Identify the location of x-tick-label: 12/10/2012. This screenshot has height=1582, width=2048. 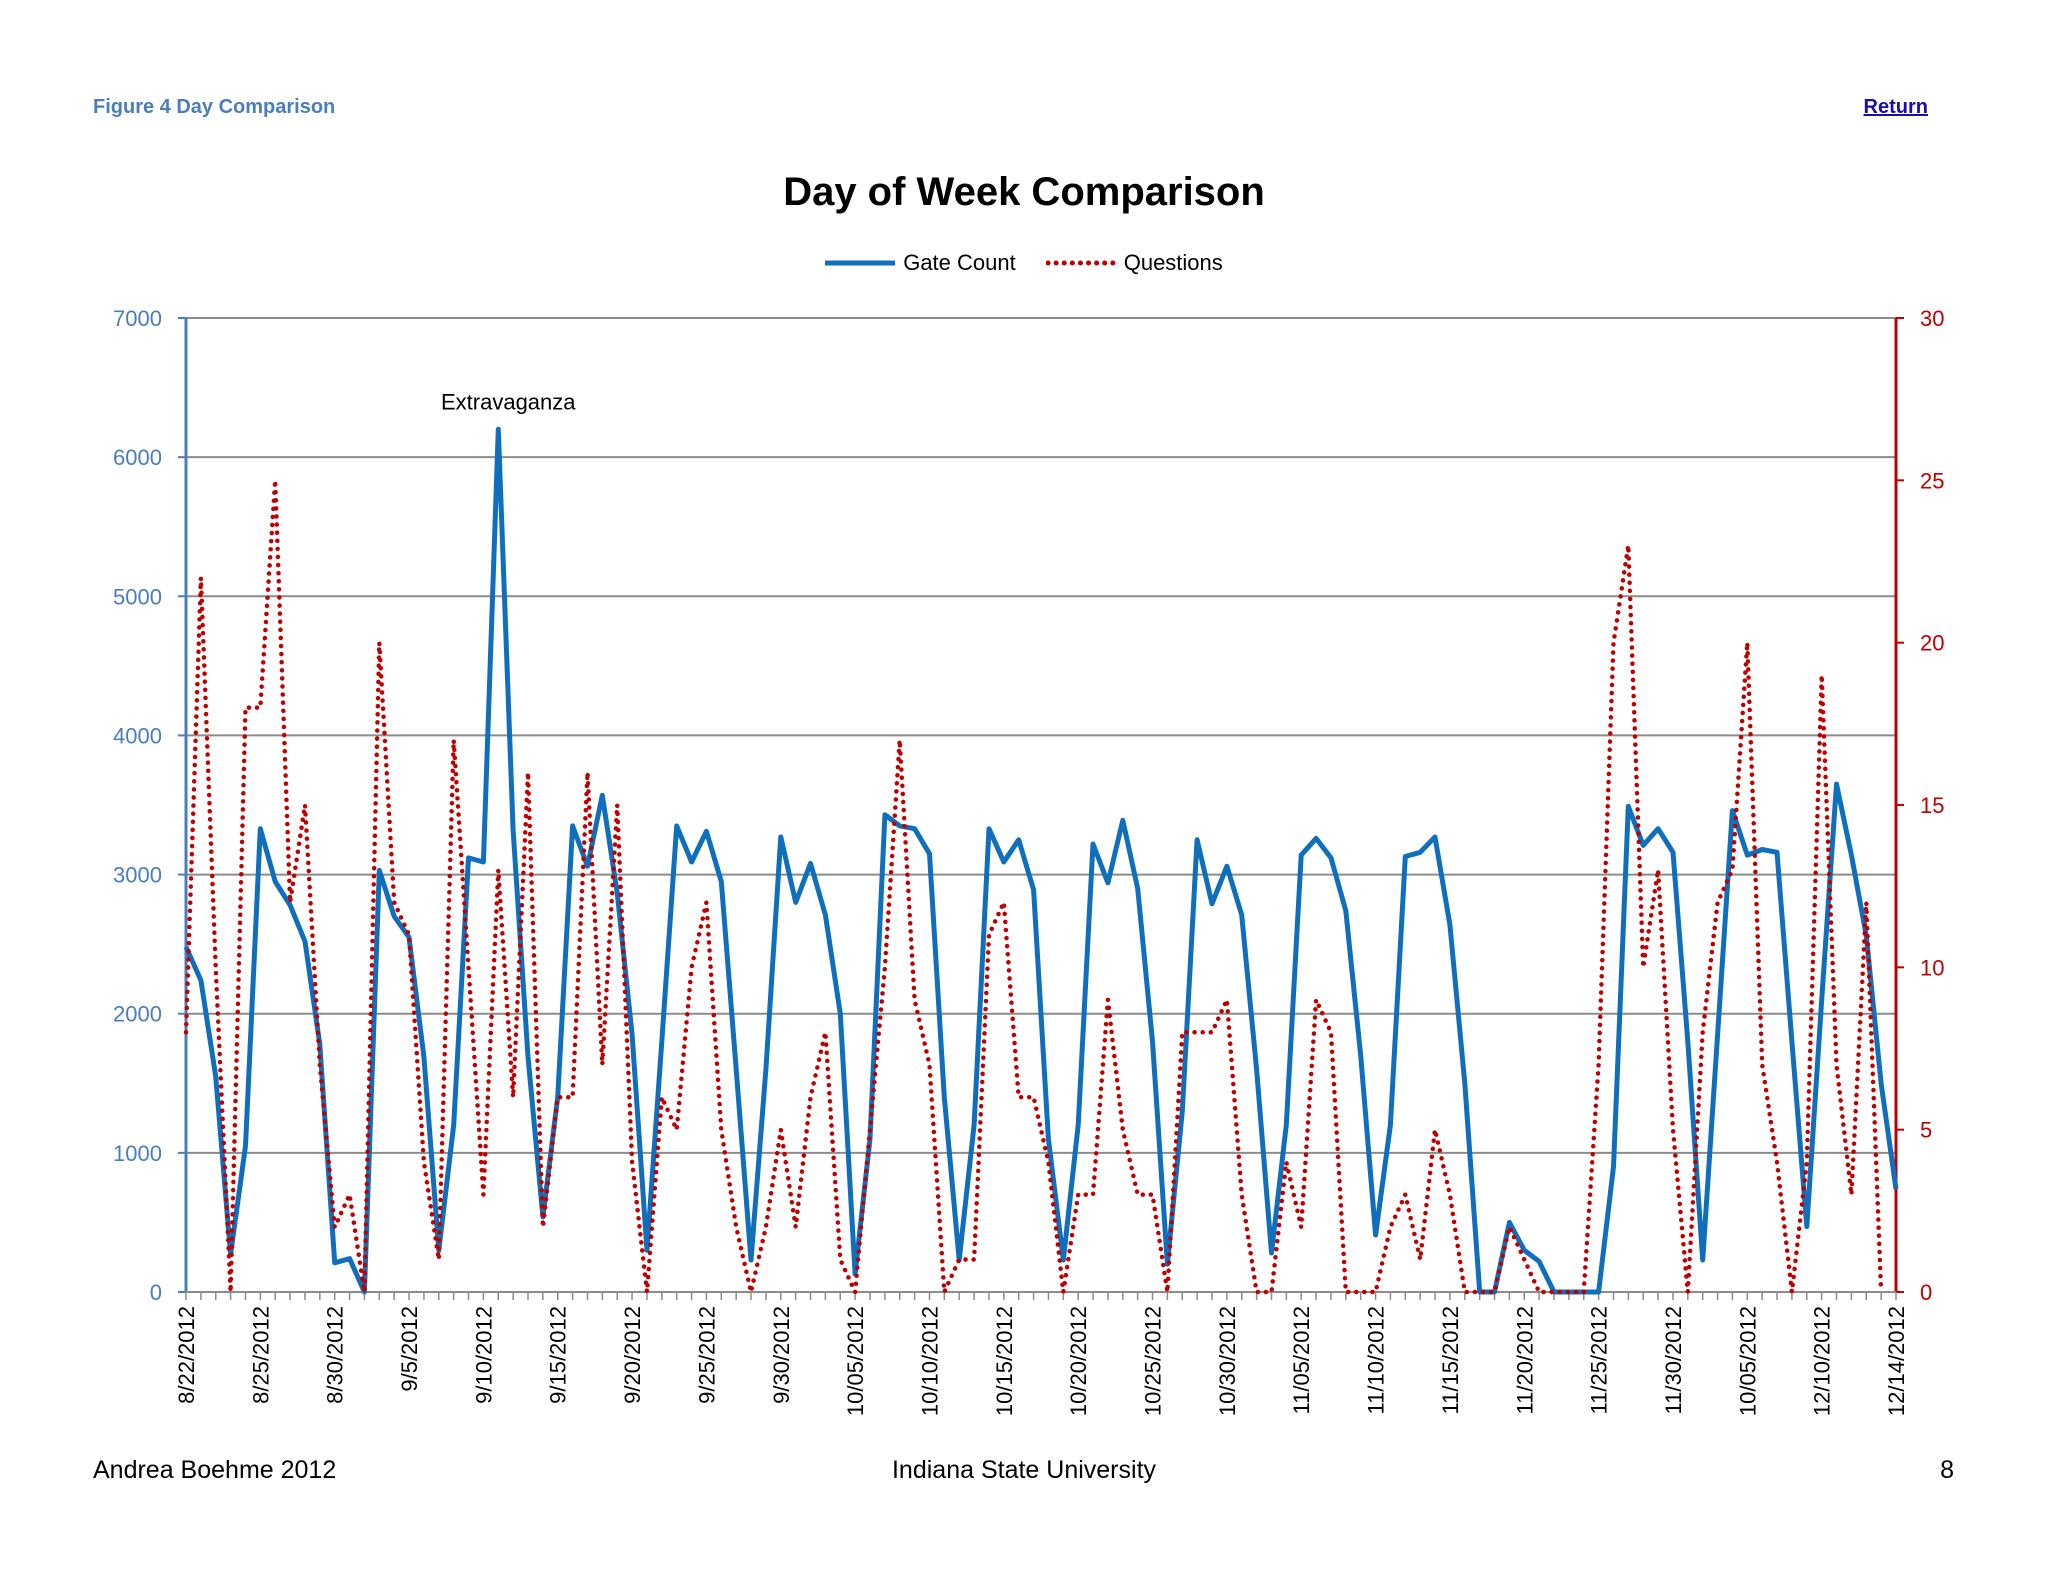
(1822, 1361).